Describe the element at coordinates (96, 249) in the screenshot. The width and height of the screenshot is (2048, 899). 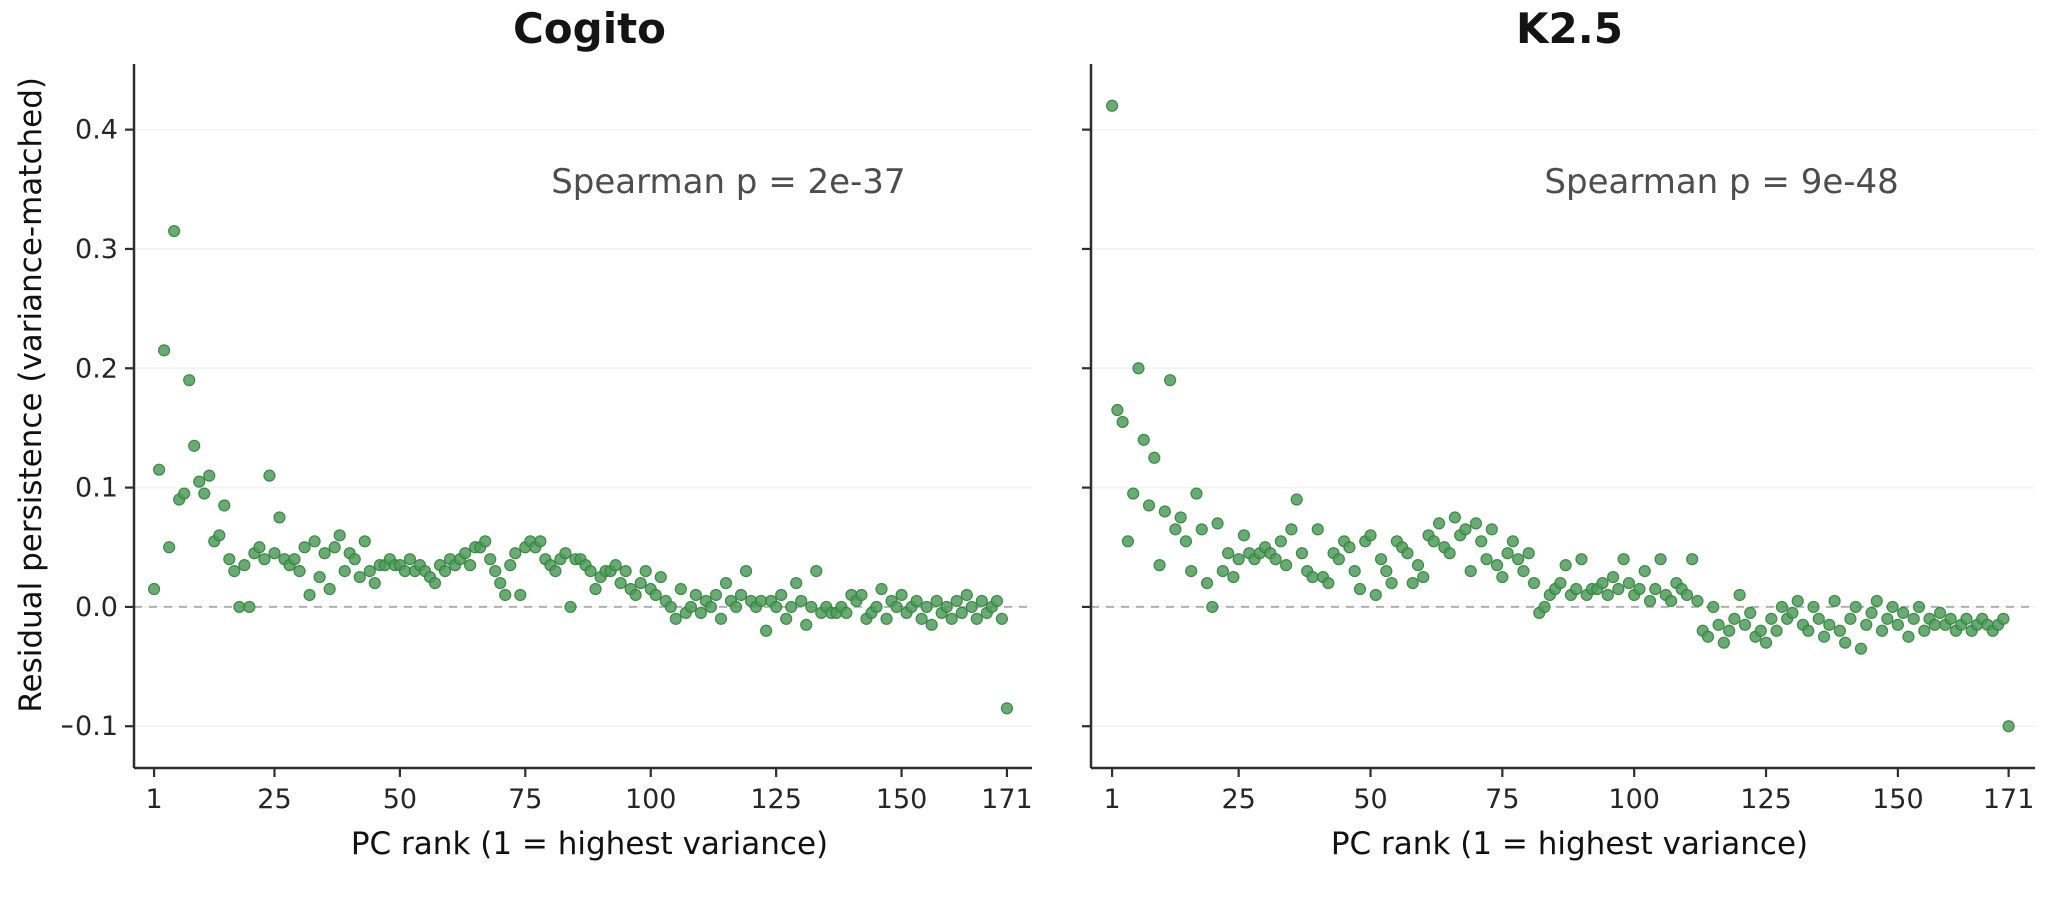
I see `y-tick-label: 0.3` at that location.